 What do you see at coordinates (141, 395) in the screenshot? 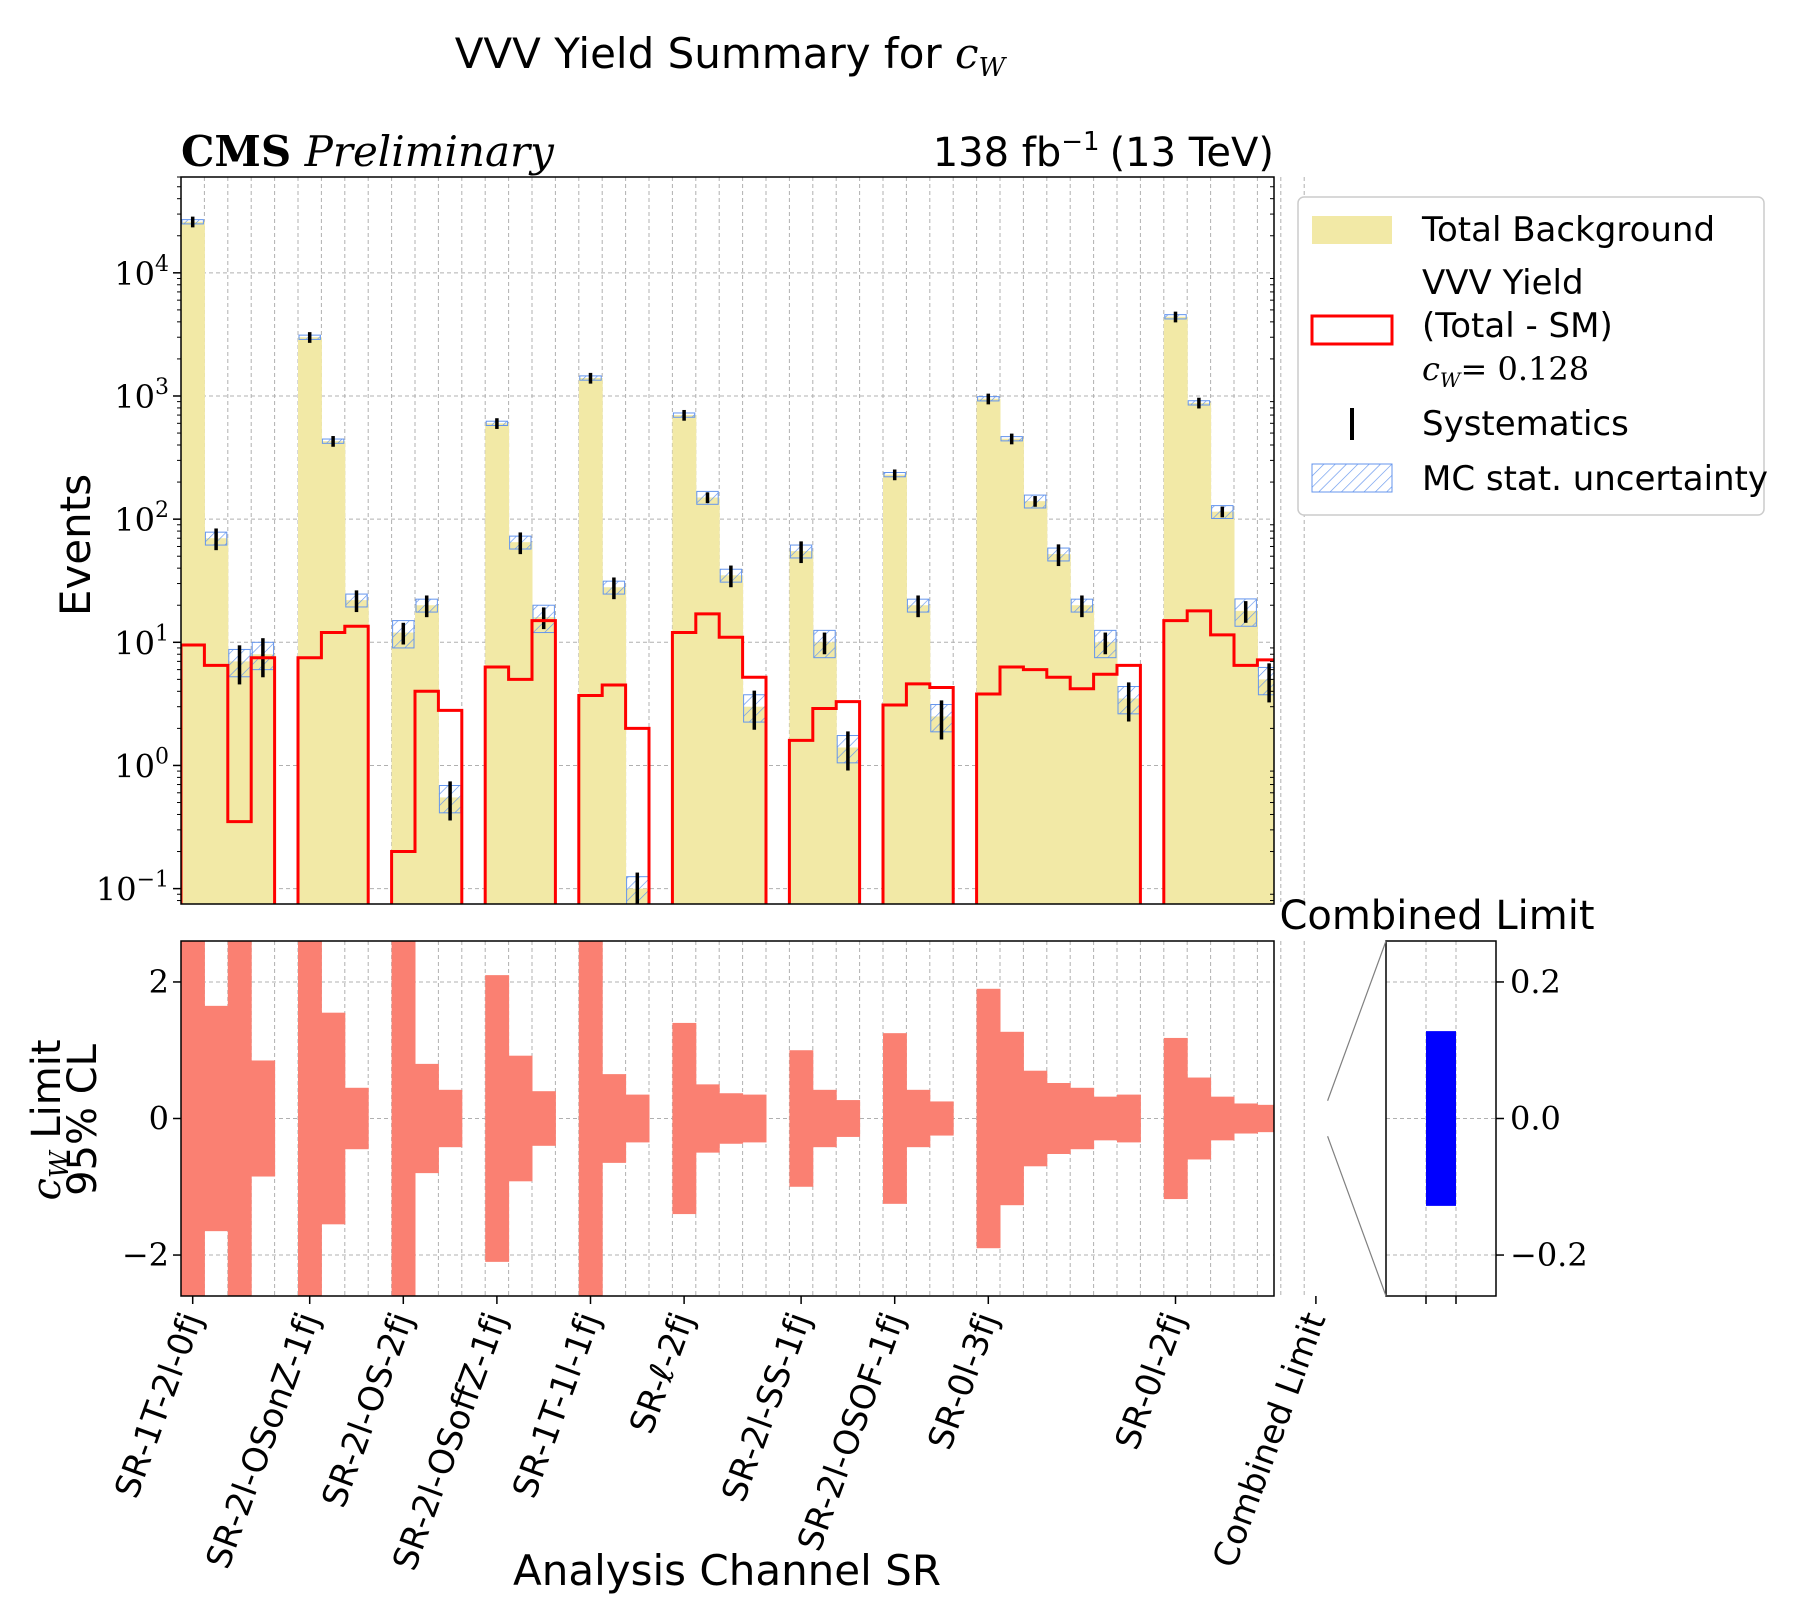
I see `y-tick-label: 10³` at bounding box center [141, 395].